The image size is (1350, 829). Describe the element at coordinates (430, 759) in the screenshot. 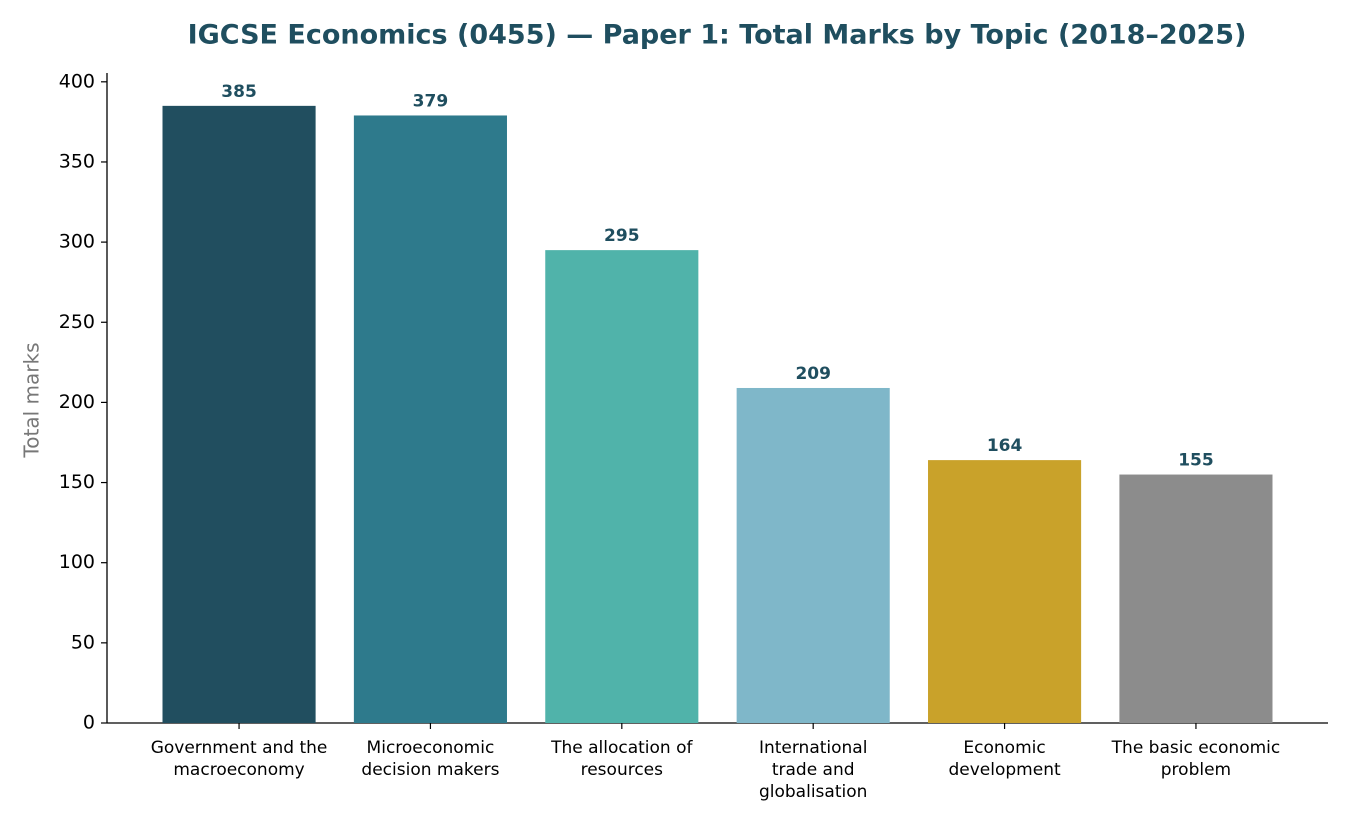

I see `x-tick-label: Microeconomic decision makers` at that location.